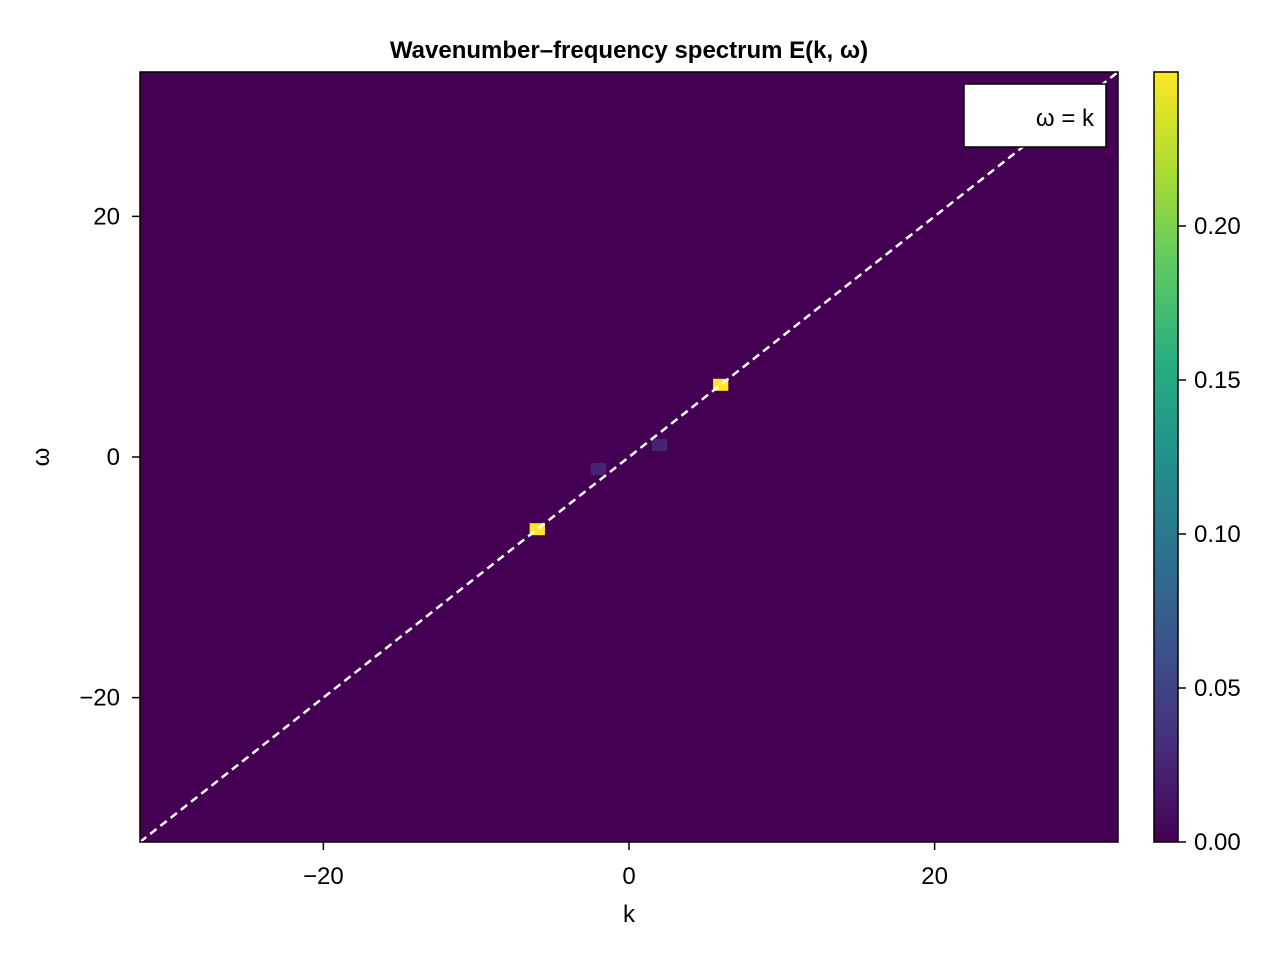 The image size is (1280, 965). I want to click on x-axis-label: k, so click(629, 914).